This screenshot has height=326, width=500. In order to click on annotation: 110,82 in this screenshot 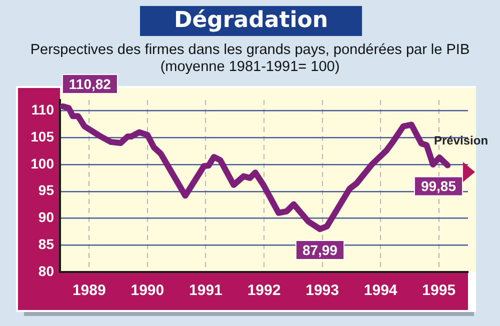, I will do `click(90, 84)`.